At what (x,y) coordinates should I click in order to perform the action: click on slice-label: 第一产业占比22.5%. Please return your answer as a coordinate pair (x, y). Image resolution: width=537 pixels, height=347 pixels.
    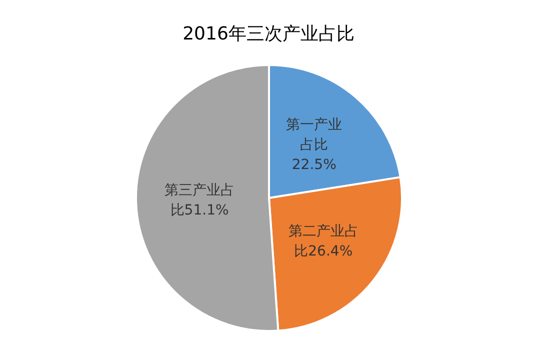
    Looking at the image, I should click on (314, 145).